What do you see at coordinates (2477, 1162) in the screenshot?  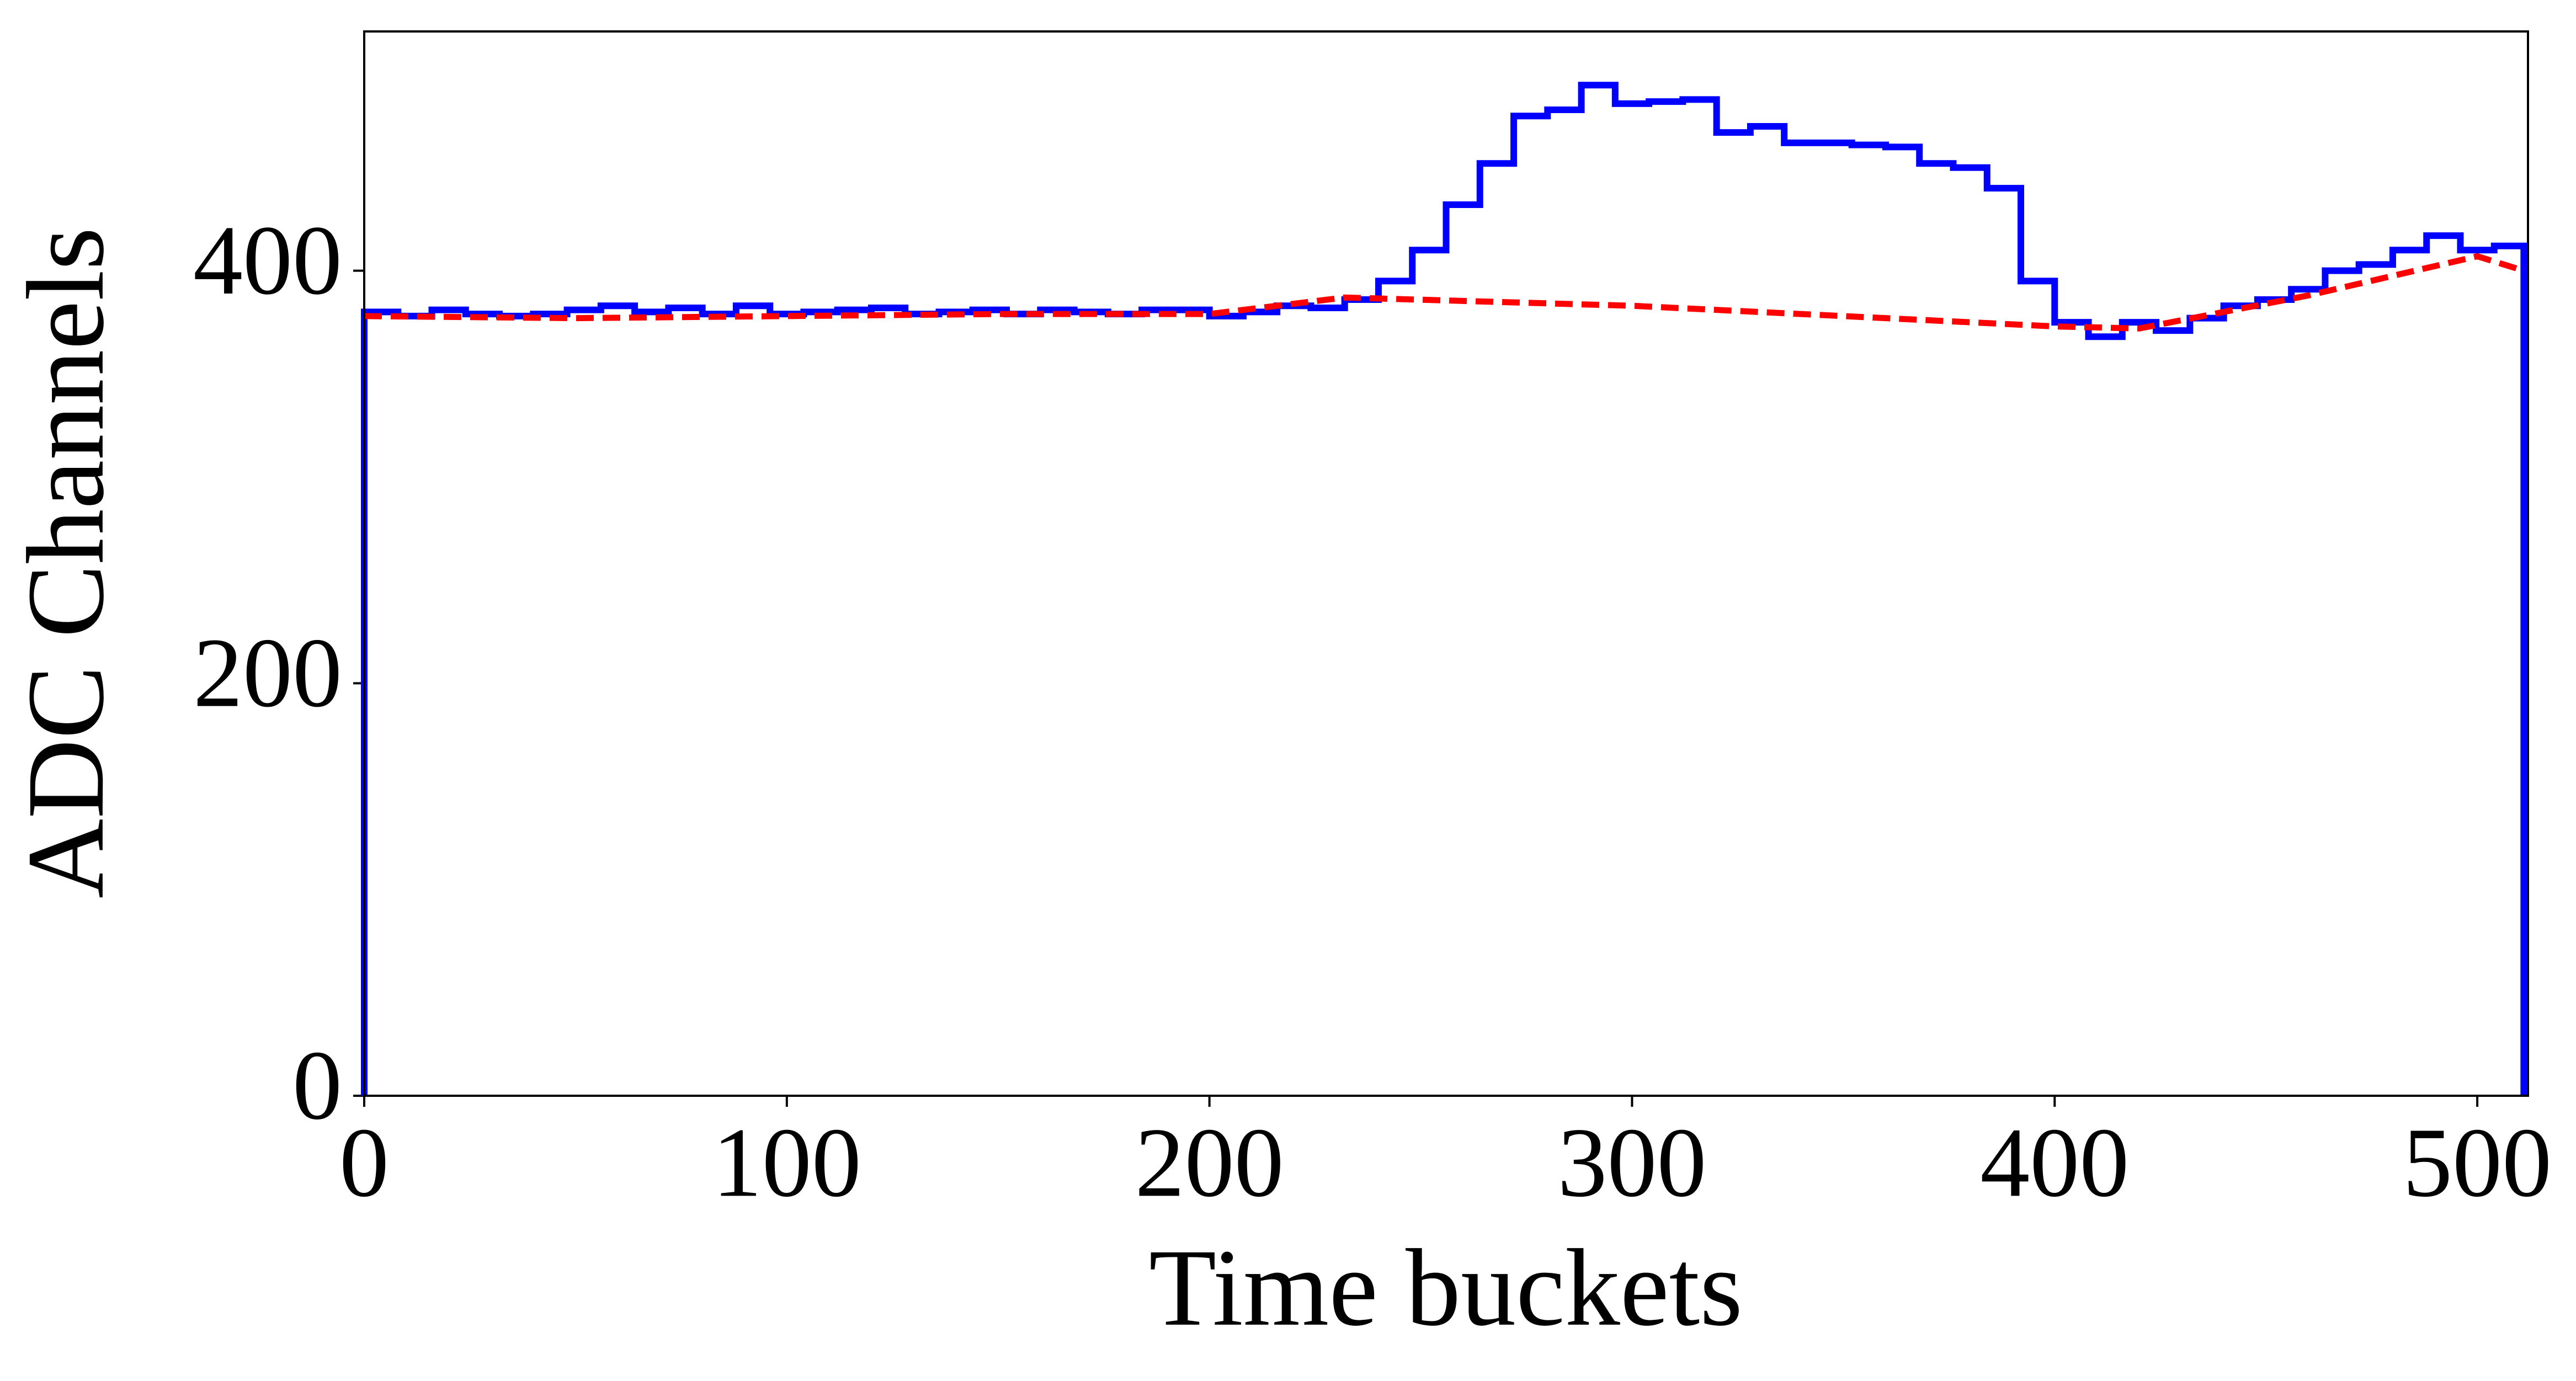 I see `x-tick-label: 500` at bounding box center [2477, 1162].